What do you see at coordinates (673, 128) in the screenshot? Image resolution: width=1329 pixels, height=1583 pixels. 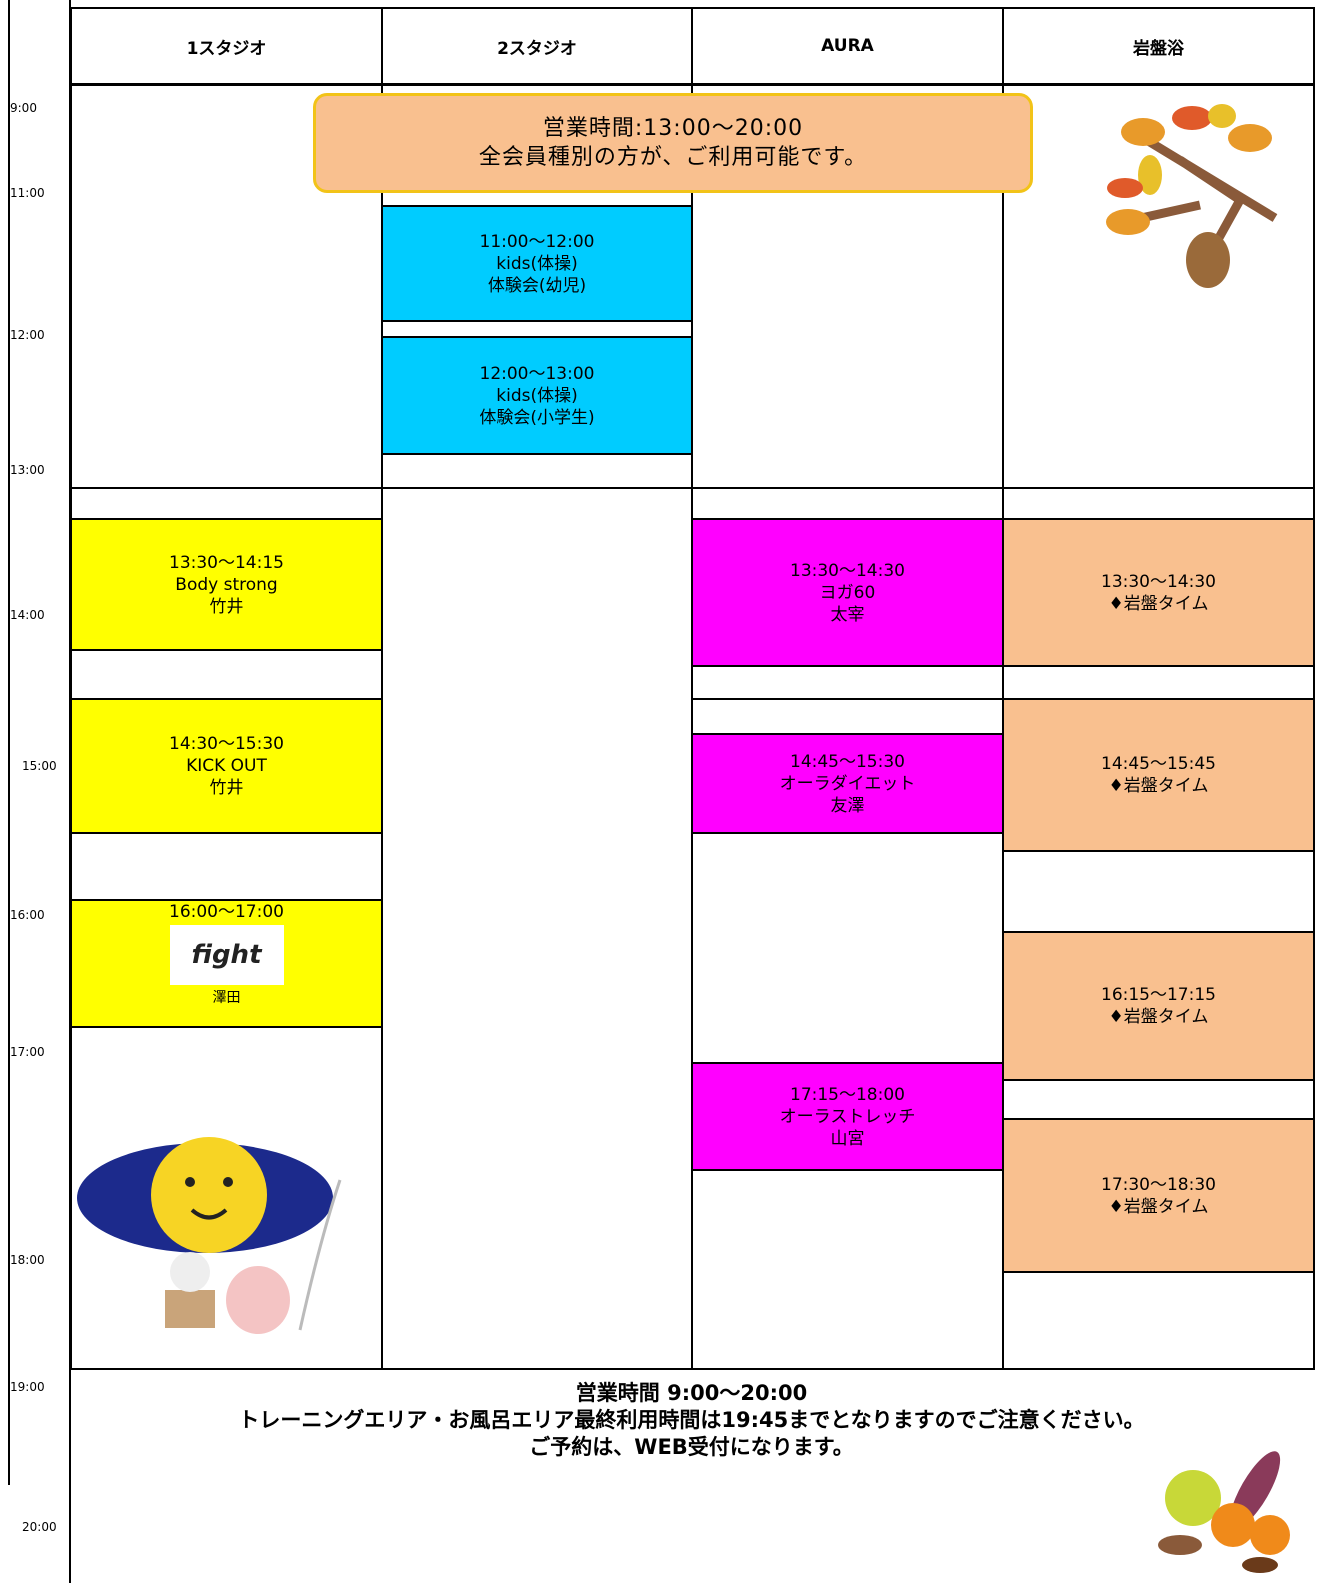 I see `notice-line: 営業時間:13:00〜20:00` at bounding box center [673, 128].